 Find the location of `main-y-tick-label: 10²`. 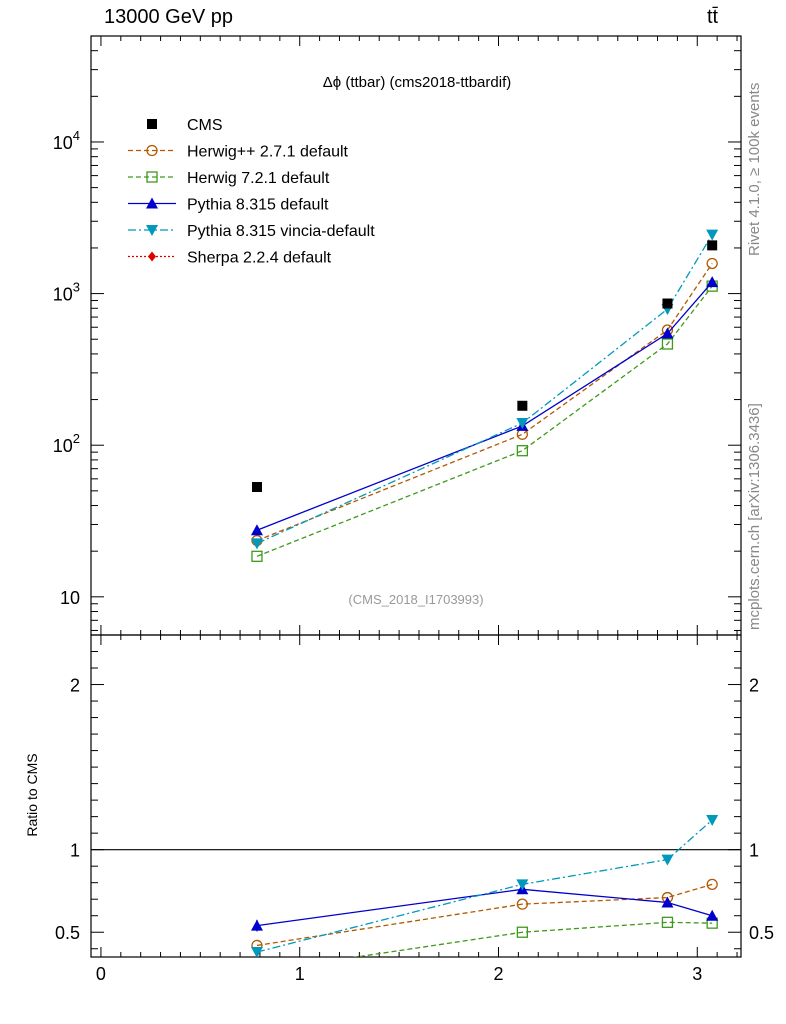

main-y-tick-label: 10² is located at coordinates (66, 443).